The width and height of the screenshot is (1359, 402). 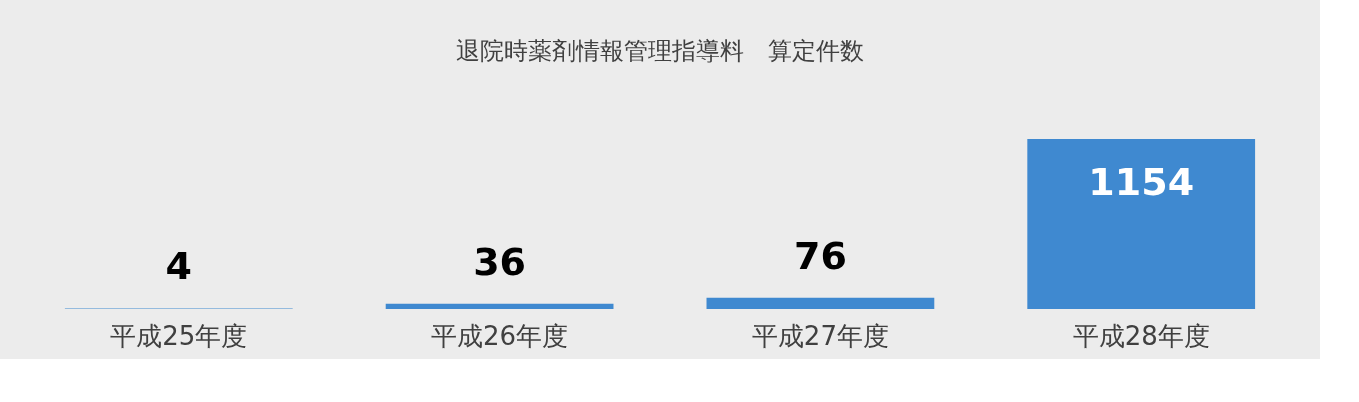 I want to click on x-tick-label: 平成26年度, so click(x=500, y=335).